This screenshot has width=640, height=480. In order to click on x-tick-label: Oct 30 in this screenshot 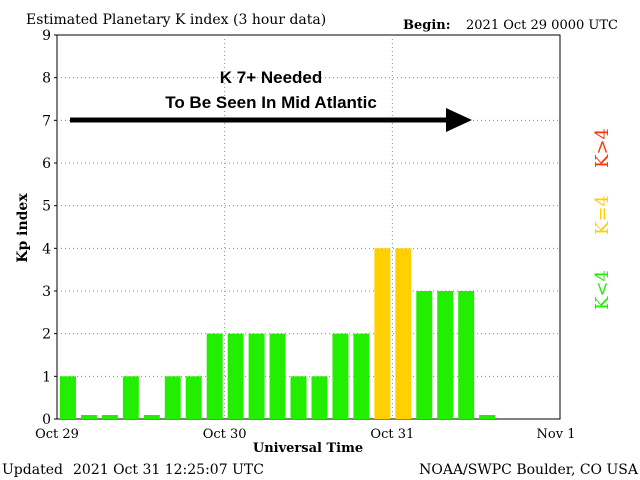, I will do `click(225, 434)`.